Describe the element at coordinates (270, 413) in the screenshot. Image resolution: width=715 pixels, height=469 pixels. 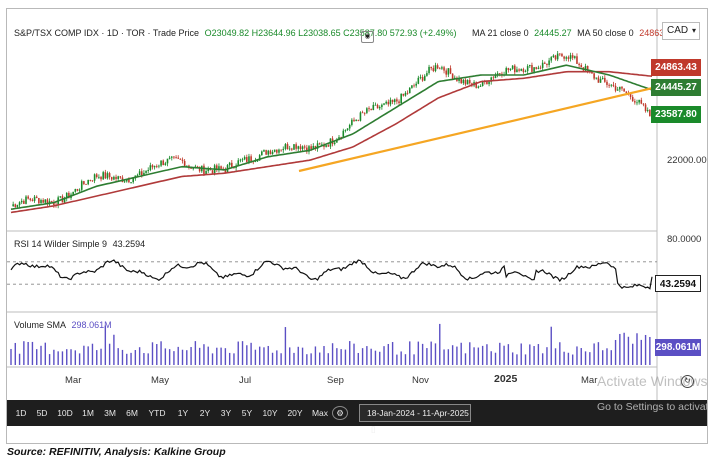
I see `range-button-10y: 10Y` at that location.